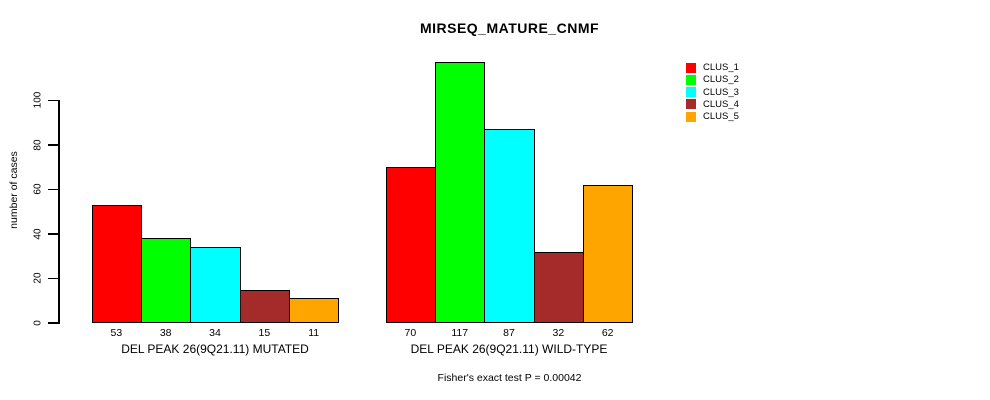 The height and width of the screenshot is (400, 990). I want to click on legend-label: CLUS_4, so click(721, 104).